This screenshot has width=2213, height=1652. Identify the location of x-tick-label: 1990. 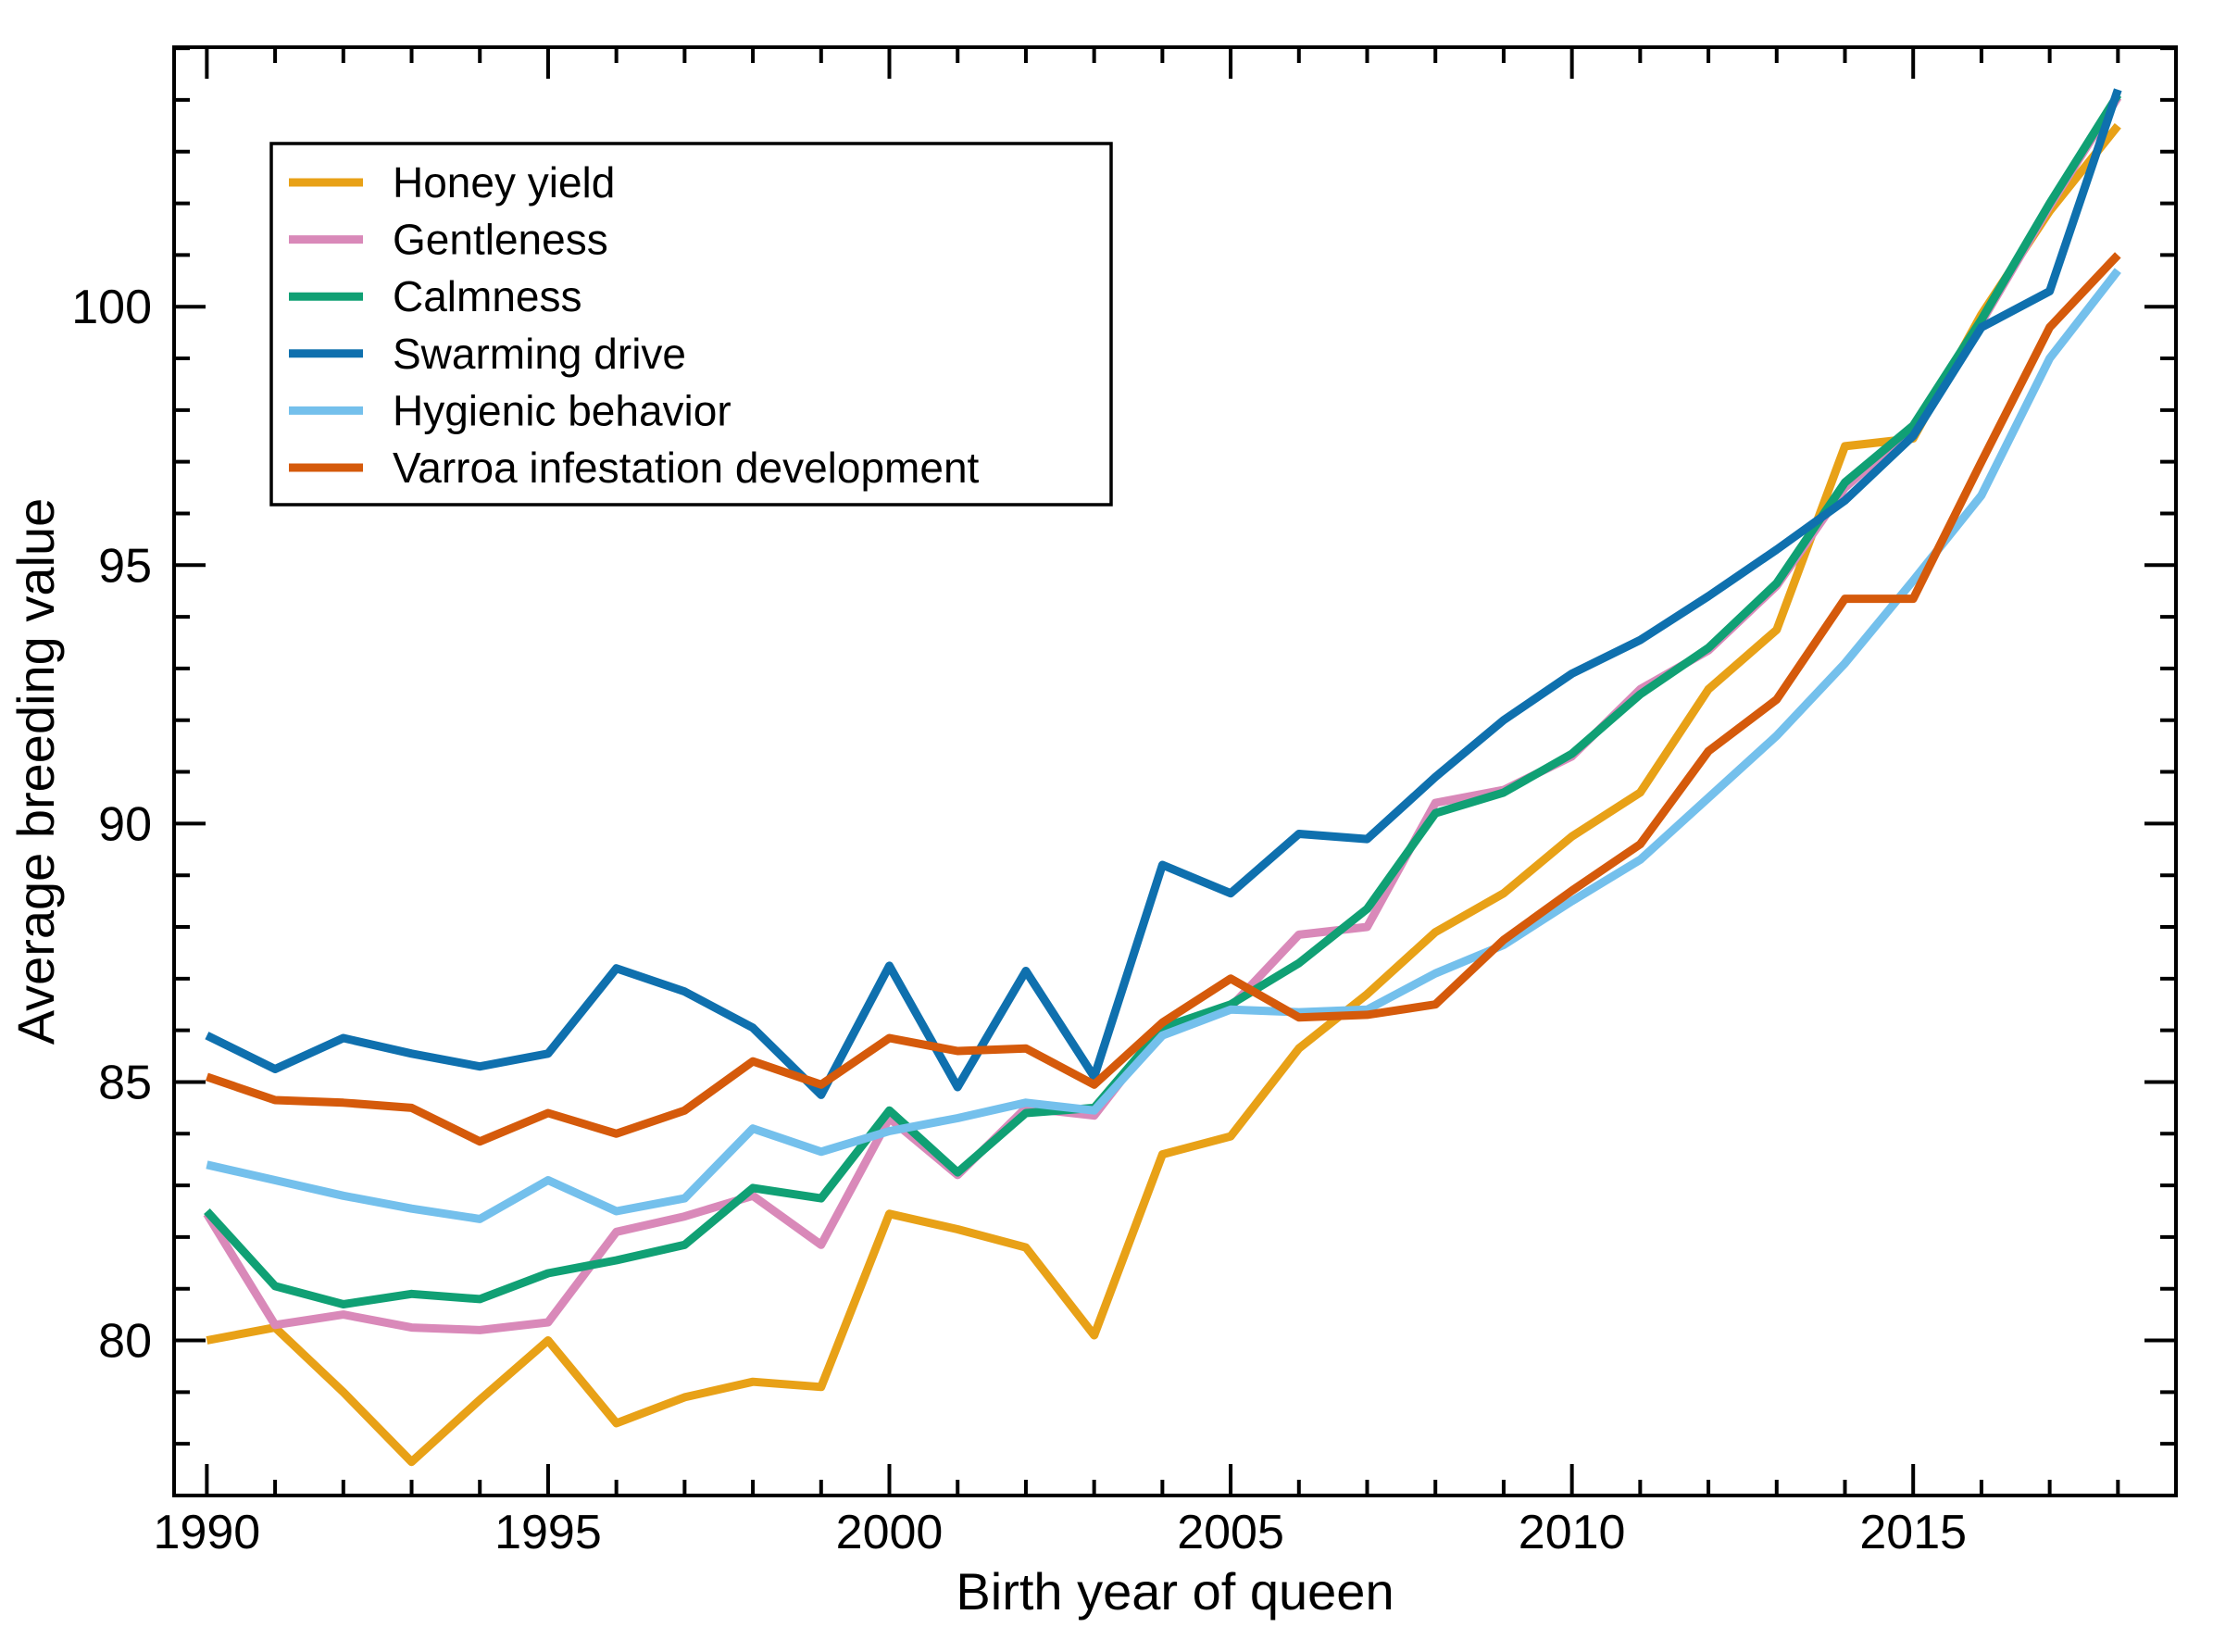
(207, 1532).